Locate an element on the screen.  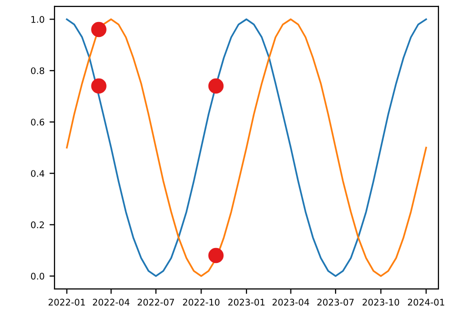
x-tick-label: 2023-04 is located at coordinates (291, 302).